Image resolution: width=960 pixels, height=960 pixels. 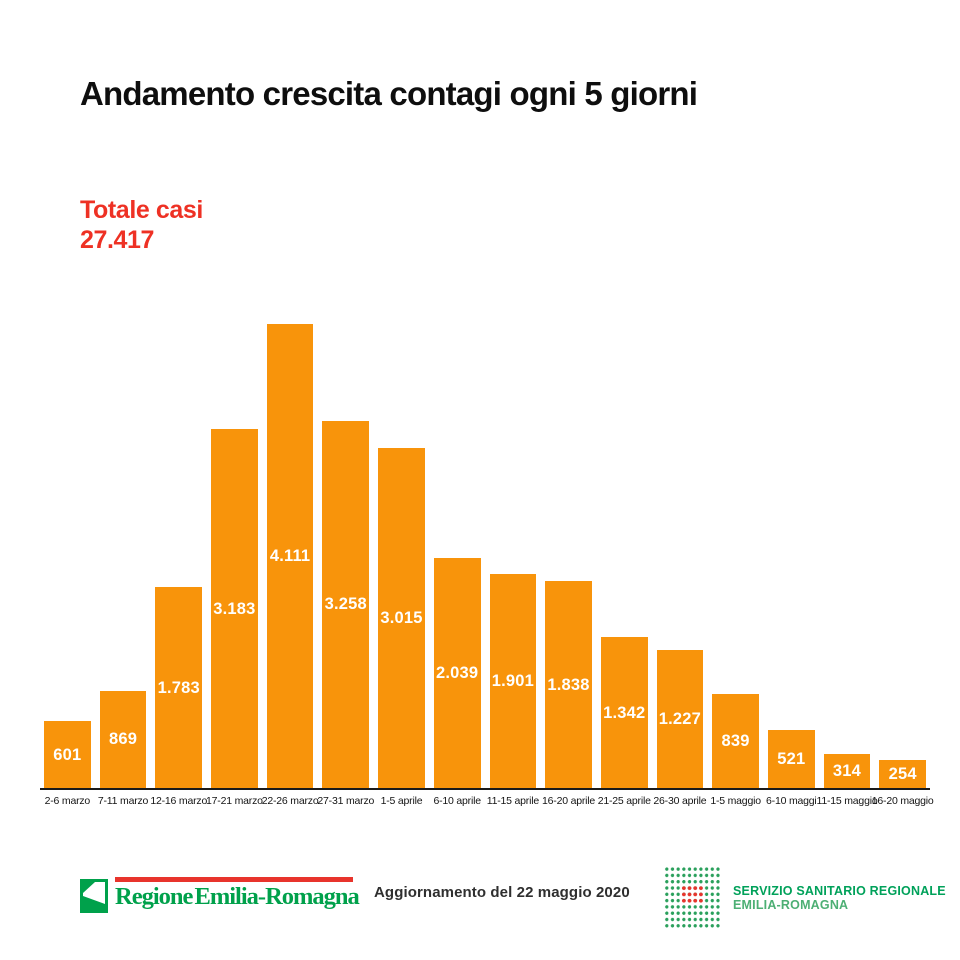 I want to click on bar: 869, so click(x=123, y=739).